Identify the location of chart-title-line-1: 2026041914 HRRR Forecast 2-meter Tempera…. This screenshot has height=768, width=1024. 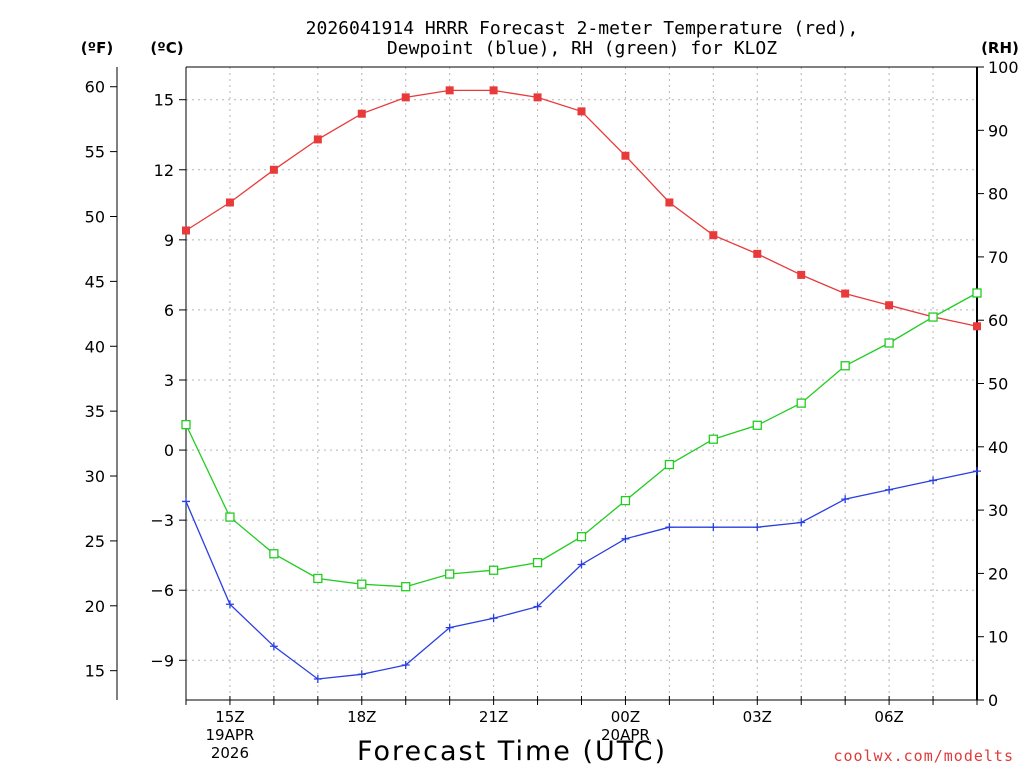
(582, 28).